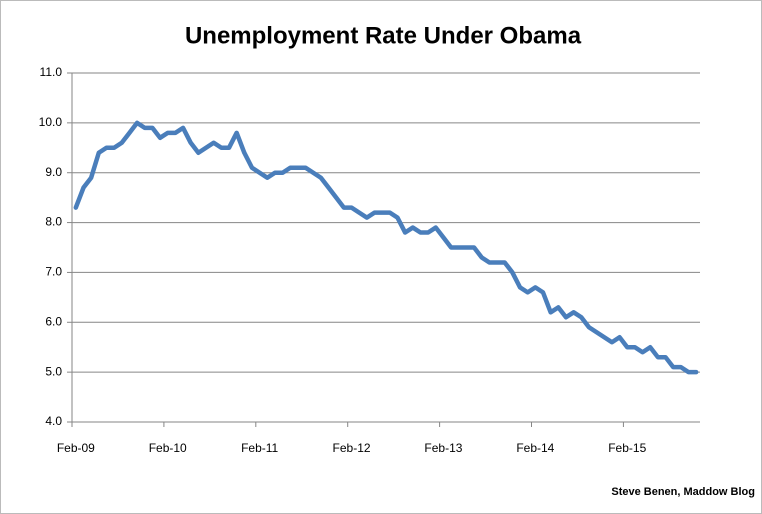 The width and height of the screenshot is (762, 514). I want to click on y-tick-label: 10.0, so click(51, 122).